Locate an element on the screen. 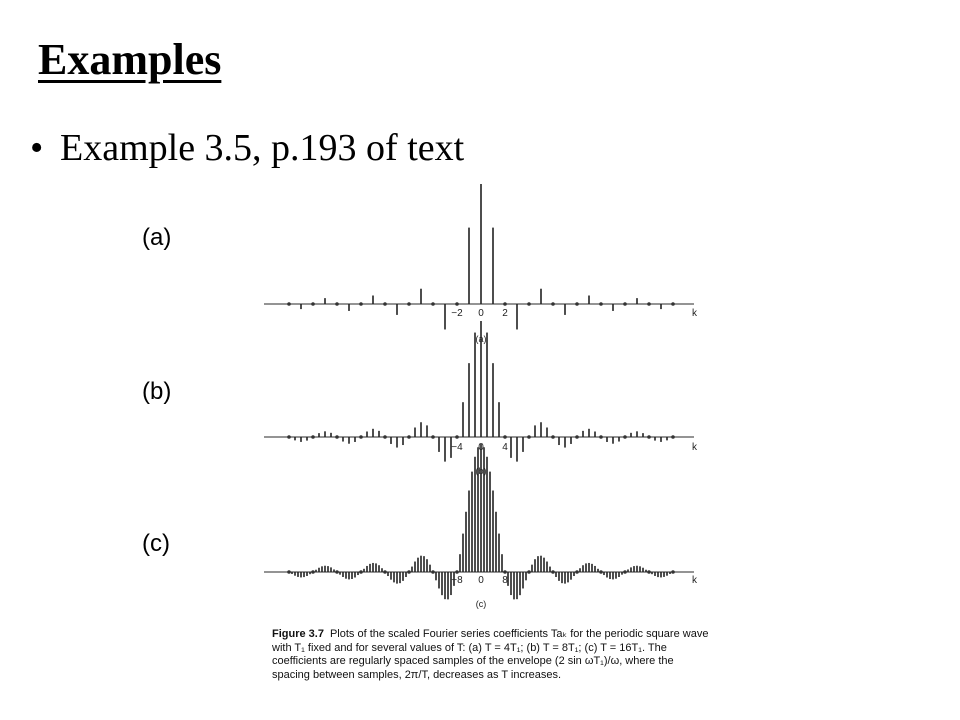  panel-label-c: (c) is located at coordinates (156, 543).